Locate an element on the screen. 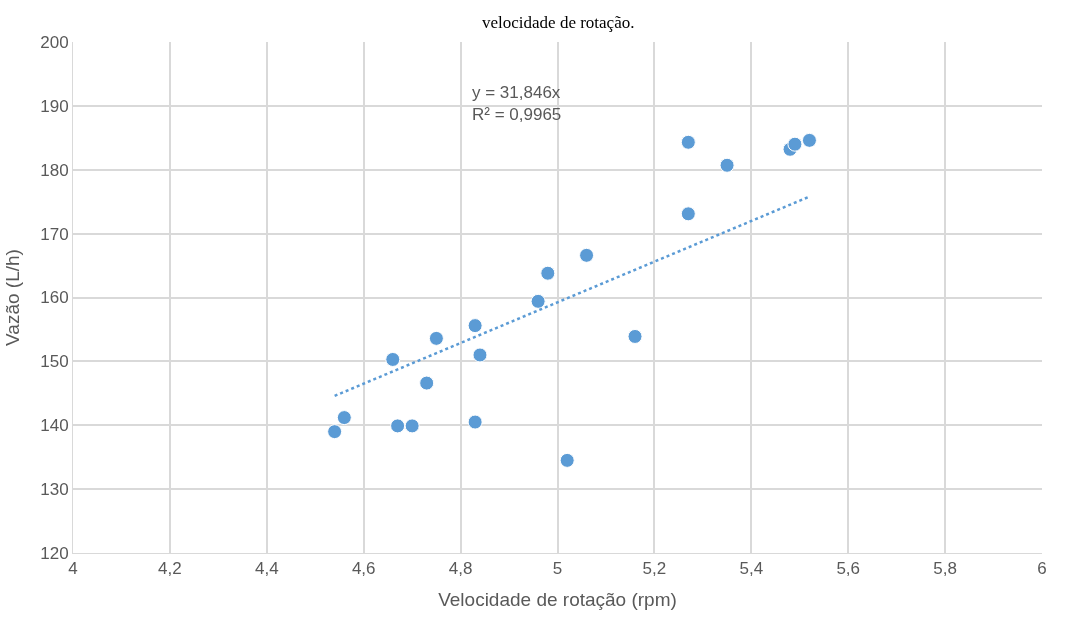  y-tick-label: 140 is located at coordinates (54, 426).